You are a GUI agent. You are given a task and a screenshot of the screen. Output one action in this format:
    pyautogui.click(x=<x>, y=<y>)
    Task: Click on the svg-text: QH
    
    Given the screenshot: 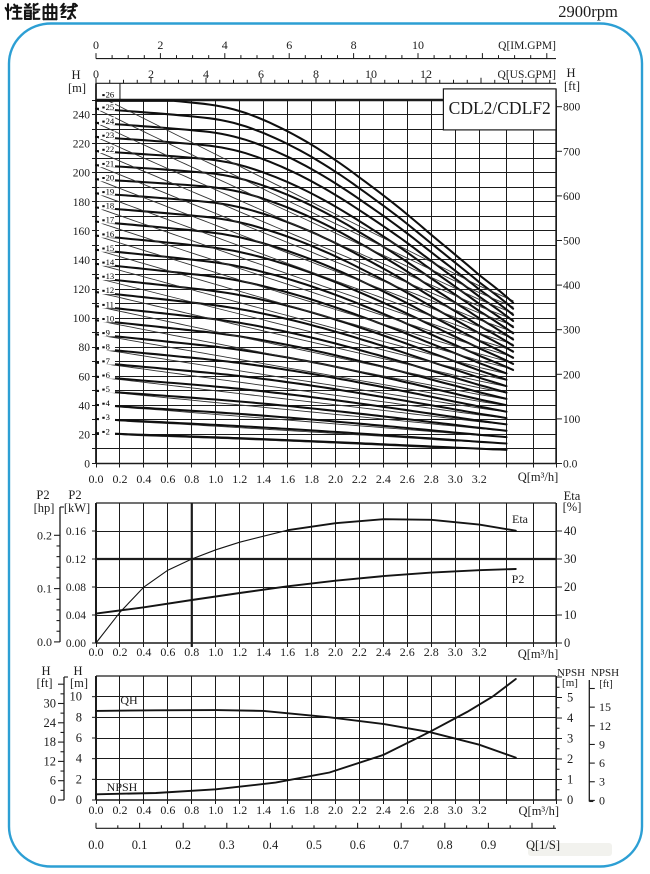 What is the action you would take?
    pyautogui.click(x=129, y=700)
    